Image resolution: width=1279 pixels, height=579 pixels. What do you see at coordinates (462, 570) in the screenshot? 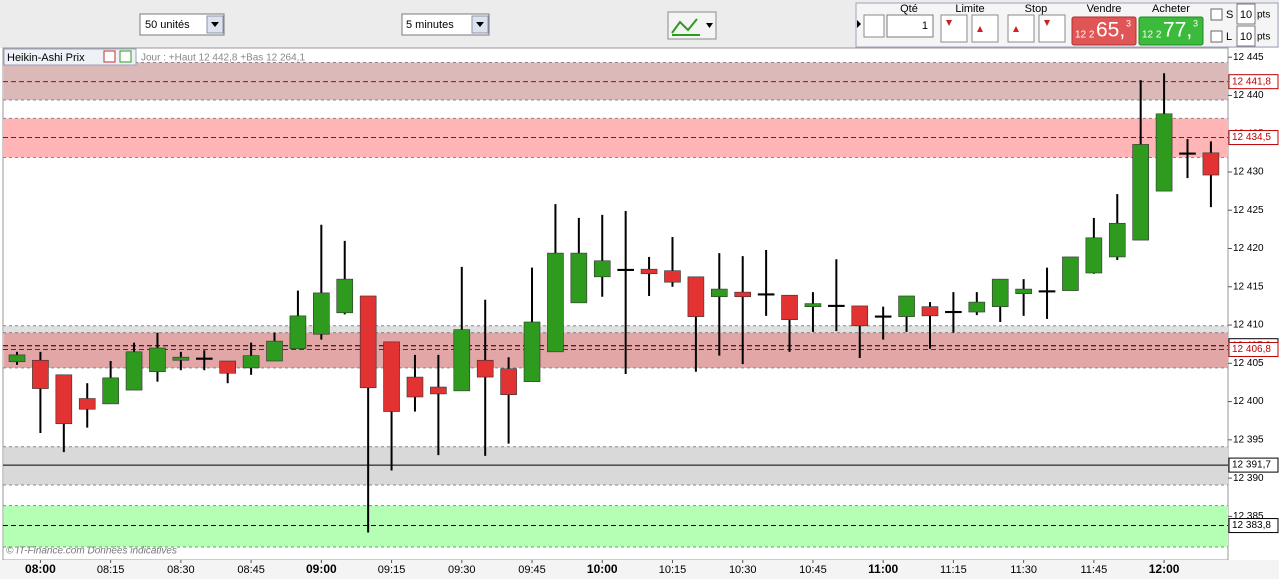
I see `x-tick-label: 09:30` at bounding box center [462, 570].